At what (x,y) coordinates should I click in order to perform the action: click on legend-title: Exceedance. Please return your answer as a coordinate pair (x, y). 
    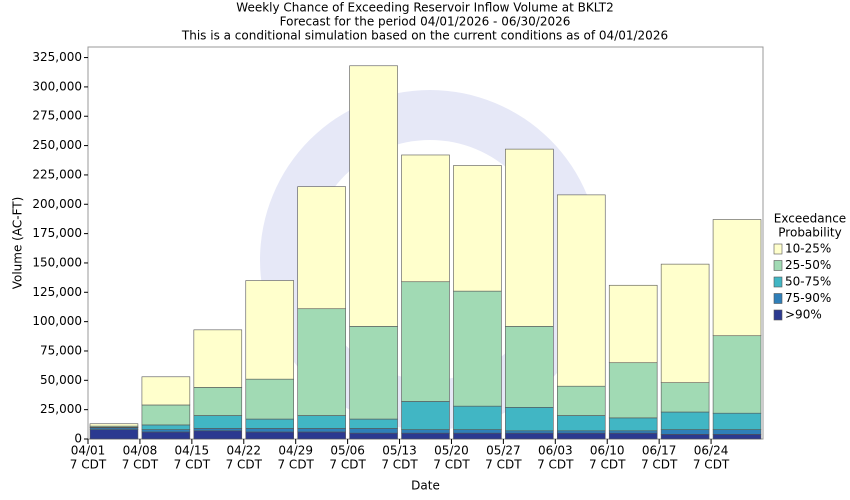
    Looking at the image, I should click on (810, 219).